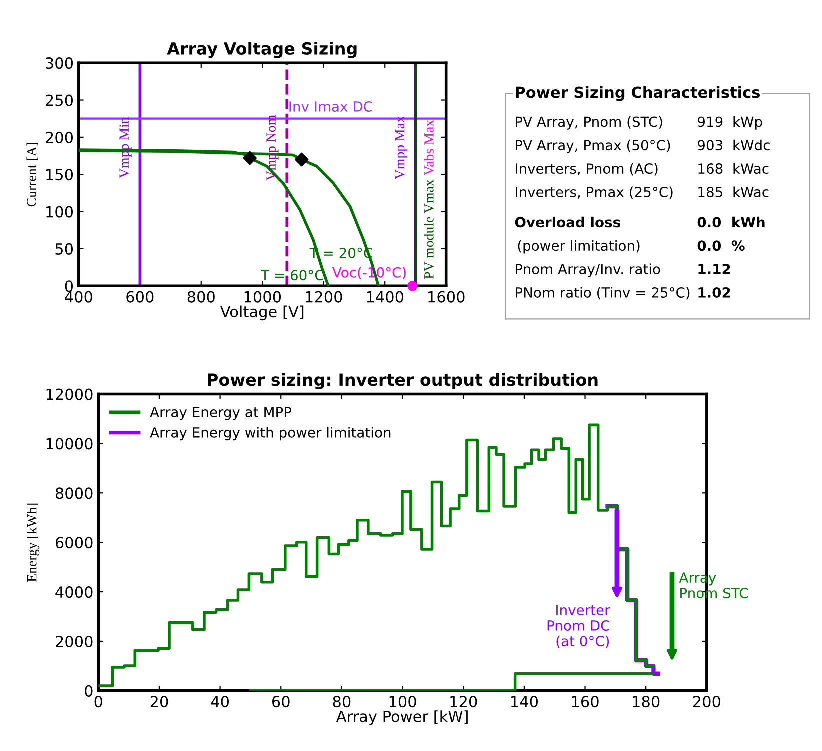  Describe the element at coordinates (401, 148) in the screenshot. I see `ref-line-label: Vmpp Max` at that location.